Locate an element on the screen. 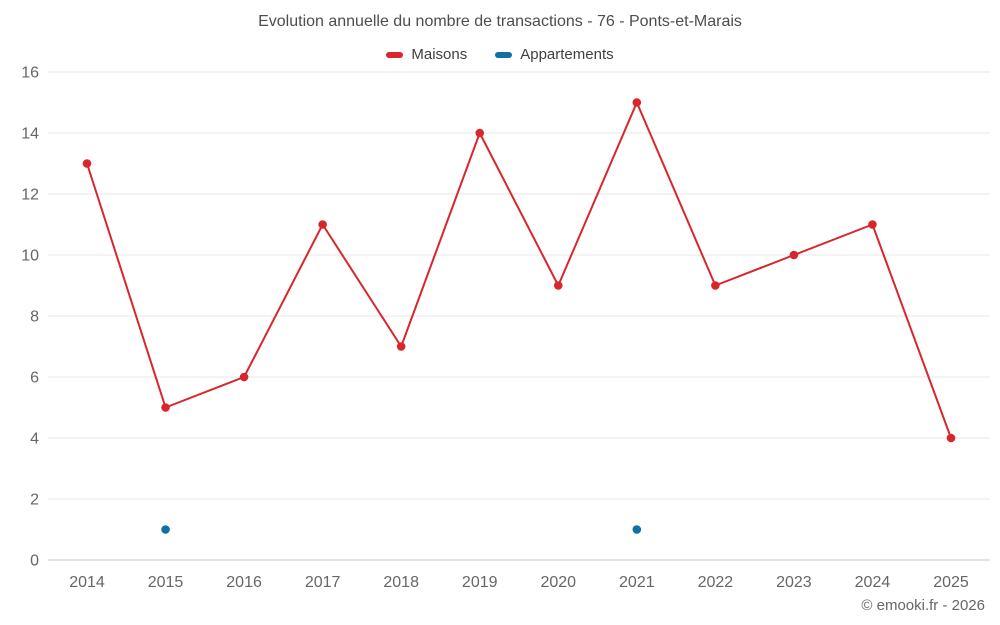 The width and height of the screenshot is (1000, 625). x-tick-label: 2018 is located at coordinates (401, 582).